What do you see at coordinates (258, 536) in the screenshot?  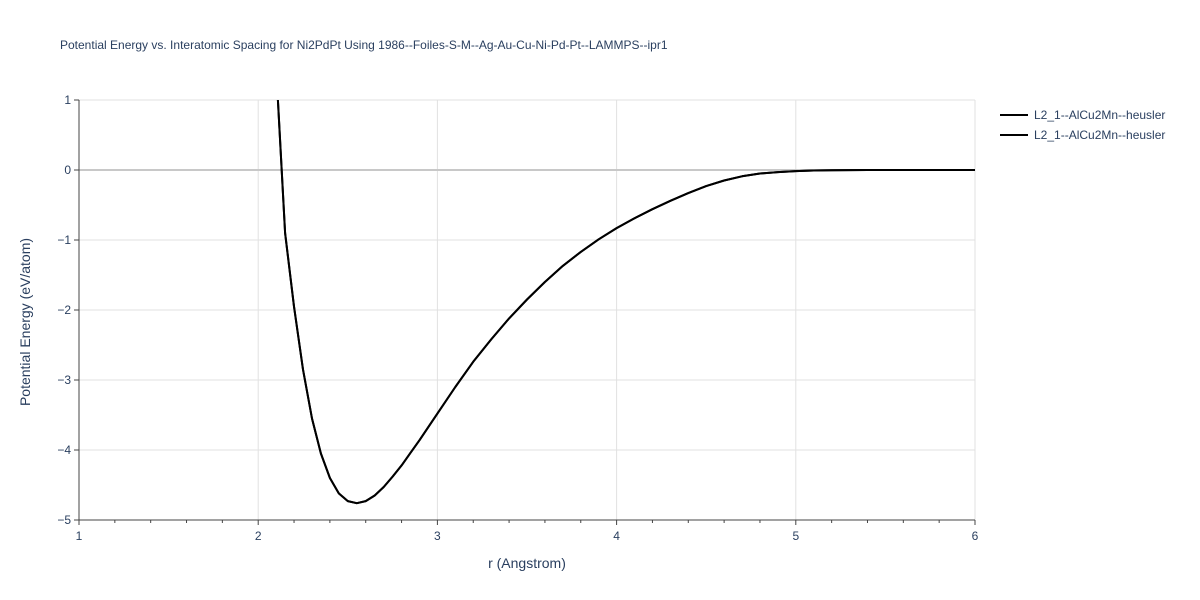 I see `x-tick-label: 2` at bounding box center [258, 536].